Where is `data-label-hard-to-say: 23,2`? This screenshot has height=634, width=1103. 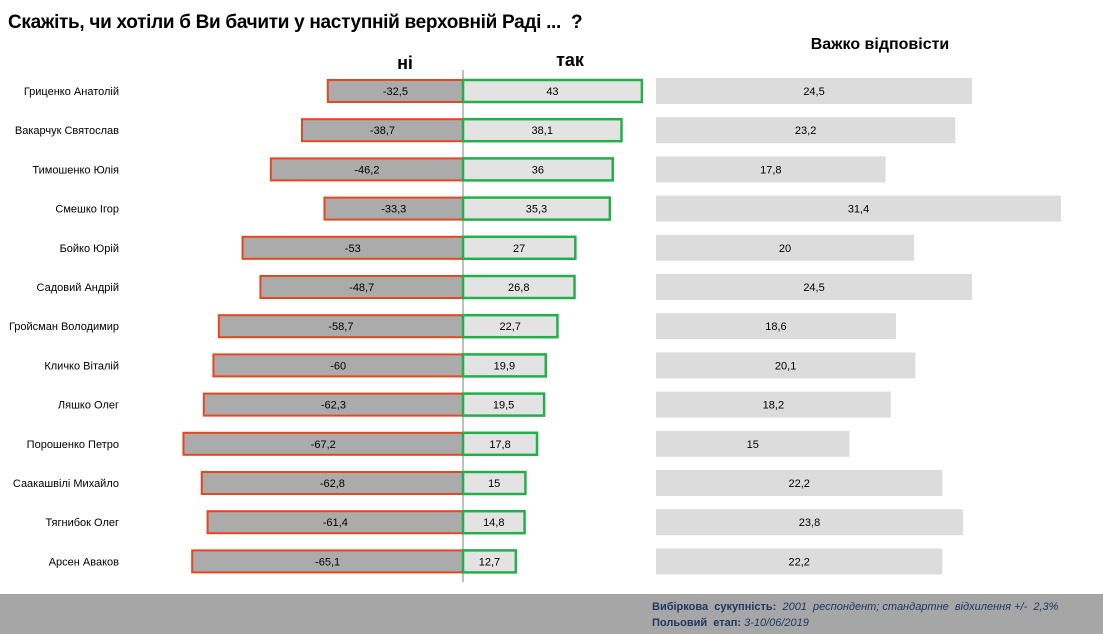
data-label-hard-to-say: 23,2 is located at coordinates (805, 131).